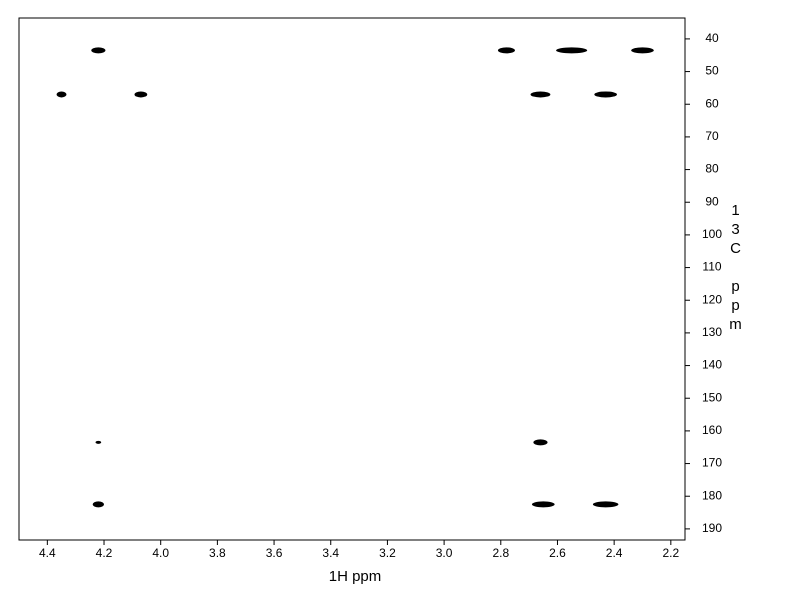  What do you see at coordinates (387, 553) in the screenshot?
I see `x-tick-label: 3.2` at bounding box center [387, 553].